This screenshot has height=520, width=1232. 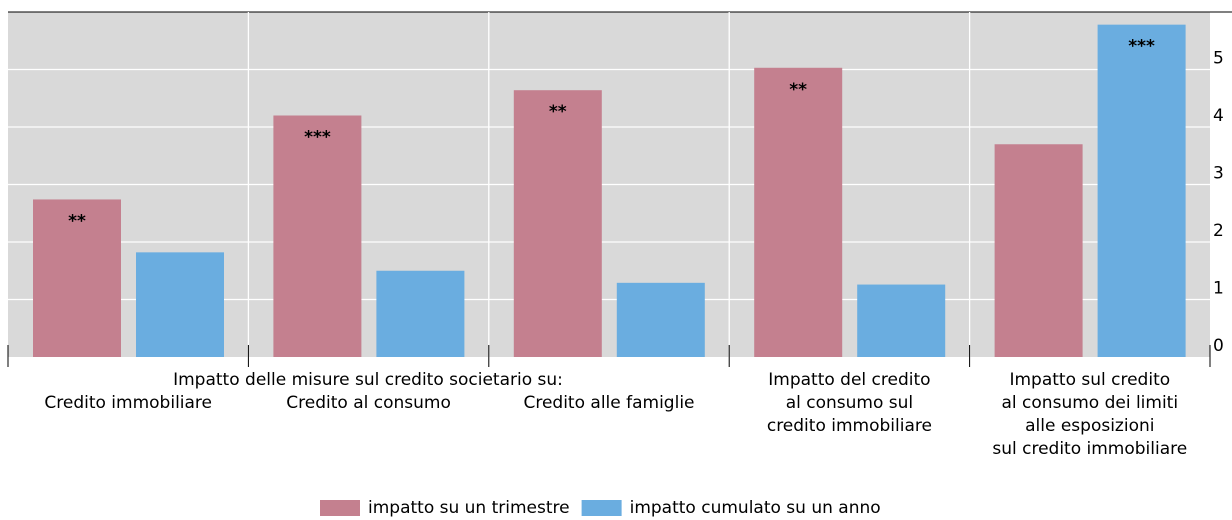 I want to click on x-tick-label: Impatto sul credito, so click(x=1089, y=380).